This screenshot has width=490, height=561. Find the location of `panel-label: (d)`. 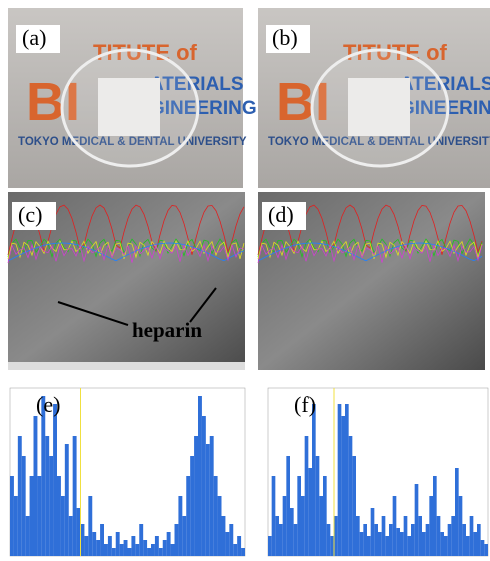

panel-label: (d) is located at coordinates (281, 214).